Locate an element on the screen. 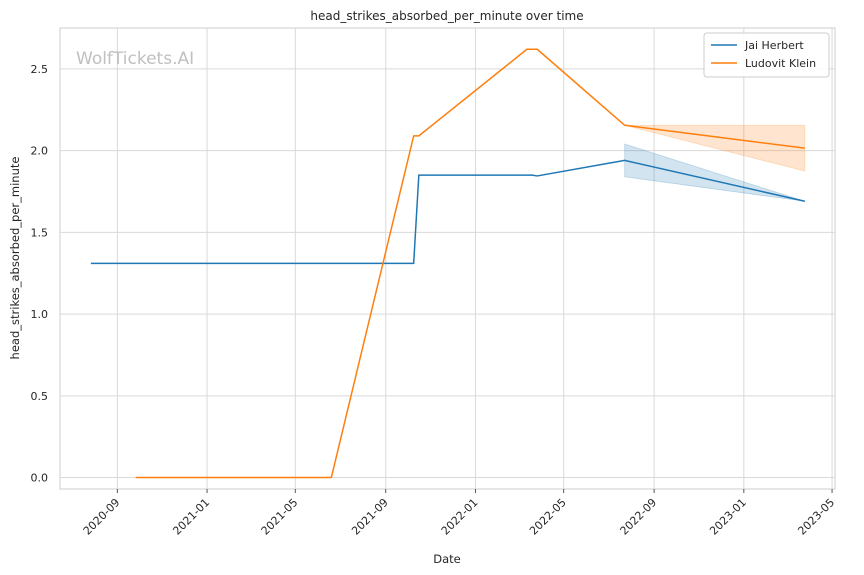 The width and height of the screenshot is (864, 575). watermark: WolfTickets.AI is located at coordinates (135, 59).